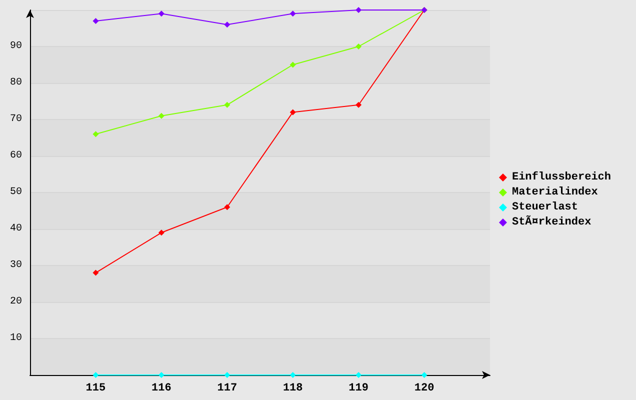  I want to click on legend-label: StÃ¤rkeindex, so click(552, 221).